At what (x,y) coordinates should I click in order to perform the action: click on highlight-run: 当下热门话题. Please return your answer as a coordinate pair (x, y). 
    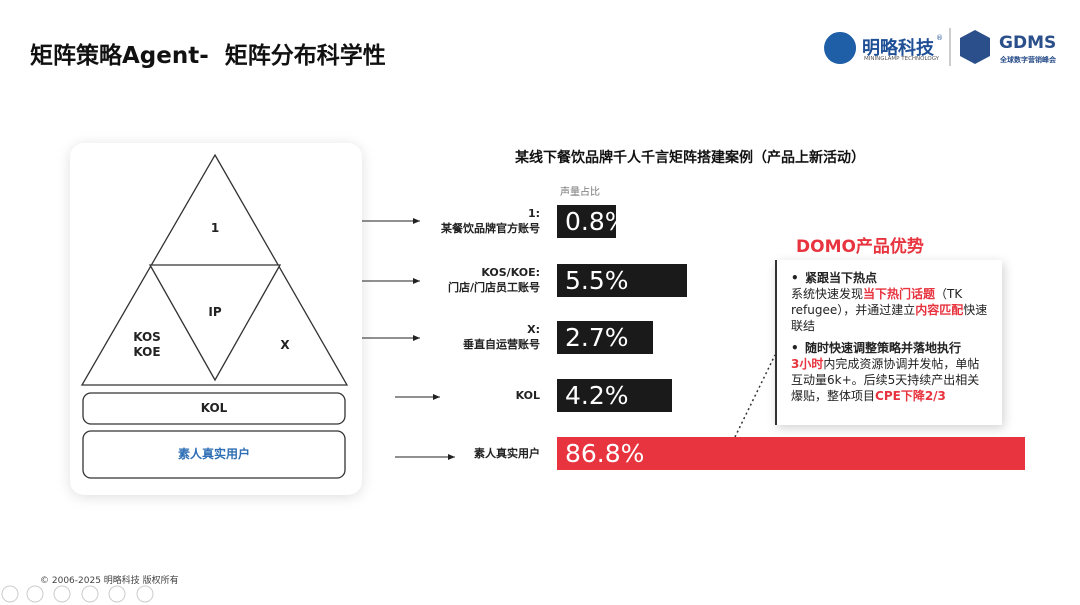
    Looking at the image, I should click on (899, 294).